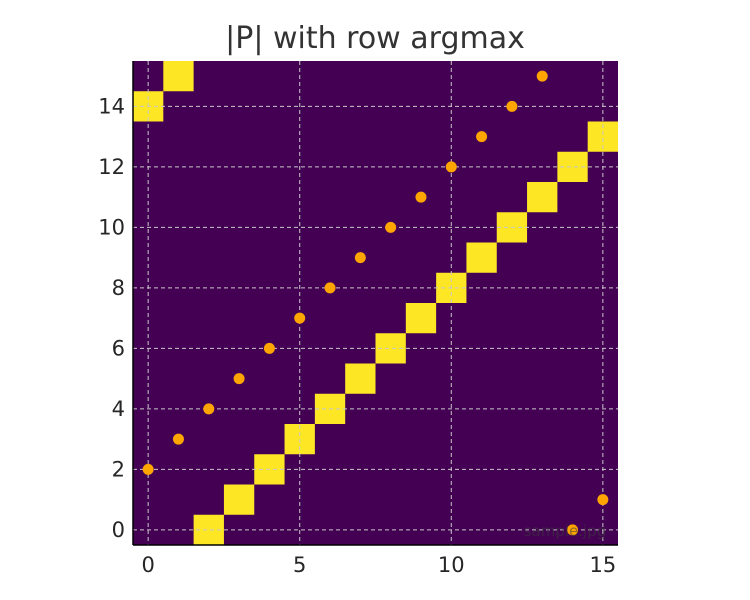  What do you see at coordinates (111, 318) in the screenshot?
I see `y-axis-ticks: 0 2 4 6 8 10 12 14` at bounding box center [111, 318].